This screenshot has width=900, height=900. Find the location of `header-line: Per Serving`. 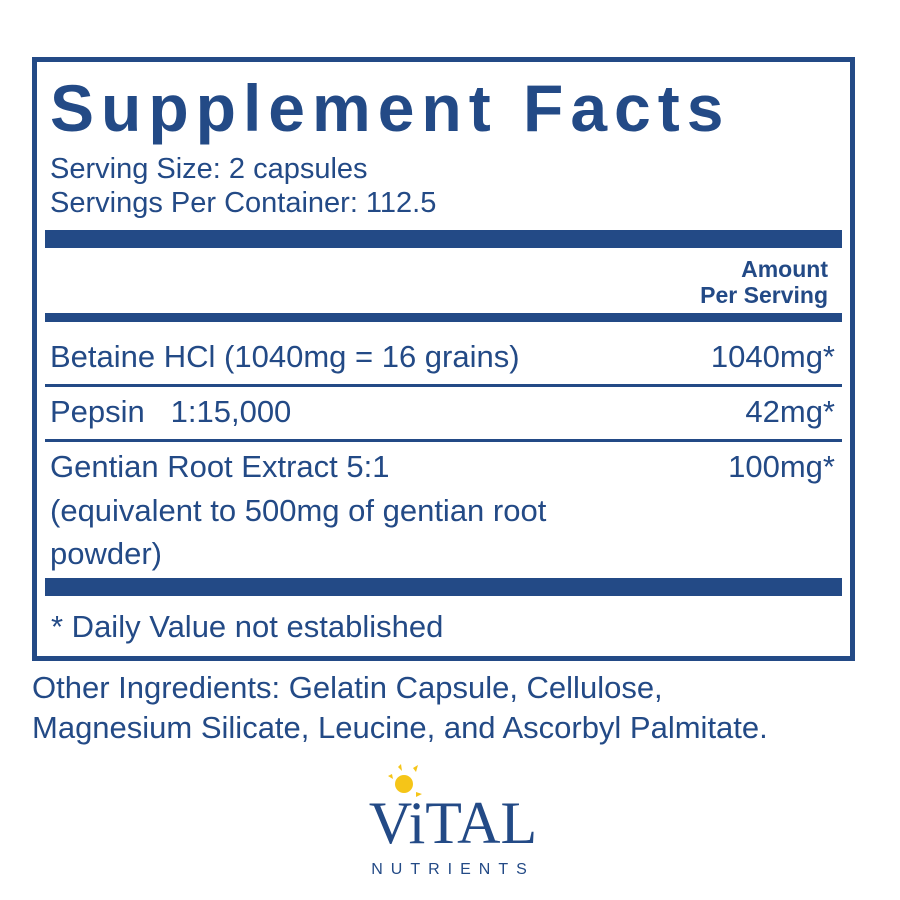

header-line: Per Serving is located at coordinates (764, 295).